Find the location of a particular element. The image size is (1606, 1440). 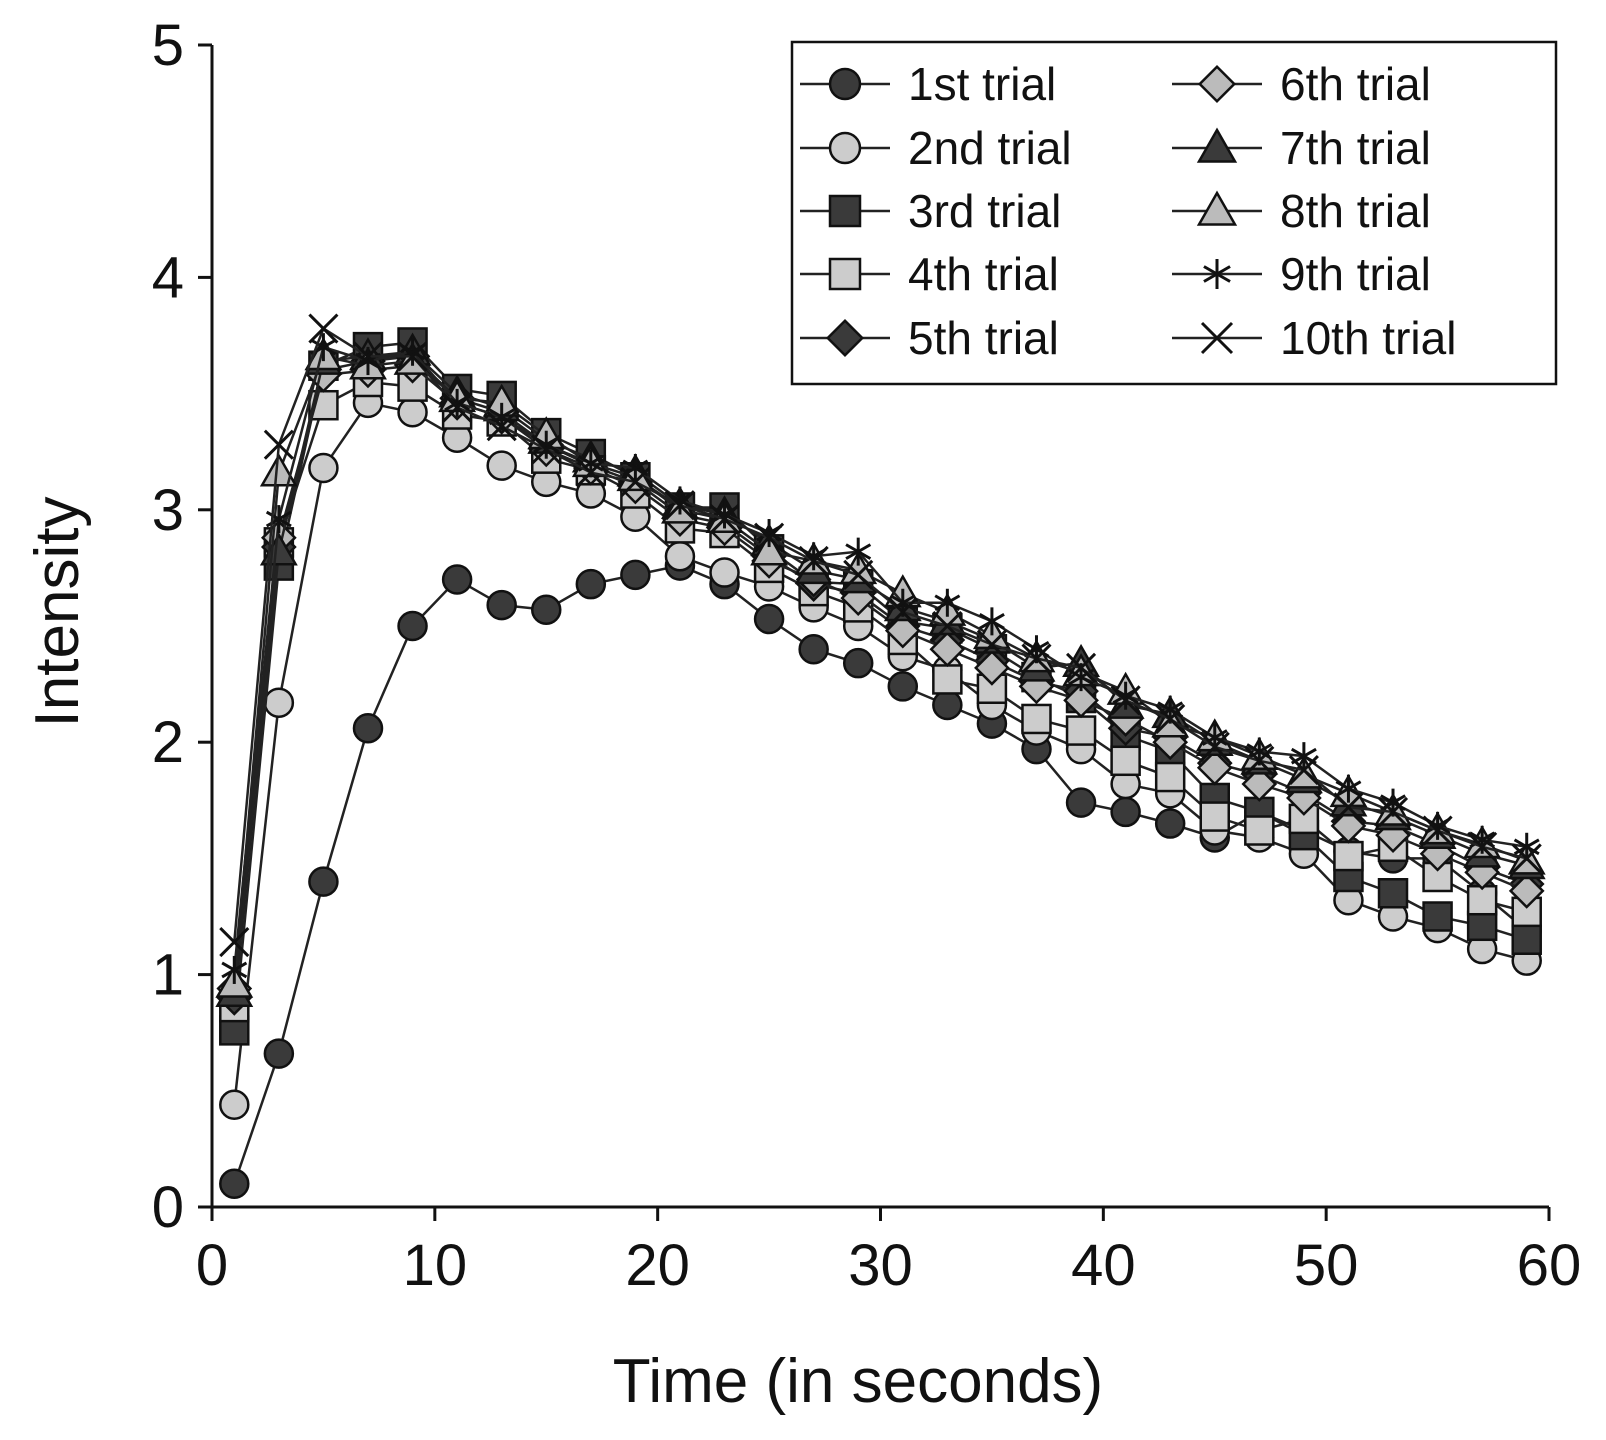

legend-label: 7th trial is located at coordinates (1355, 148).